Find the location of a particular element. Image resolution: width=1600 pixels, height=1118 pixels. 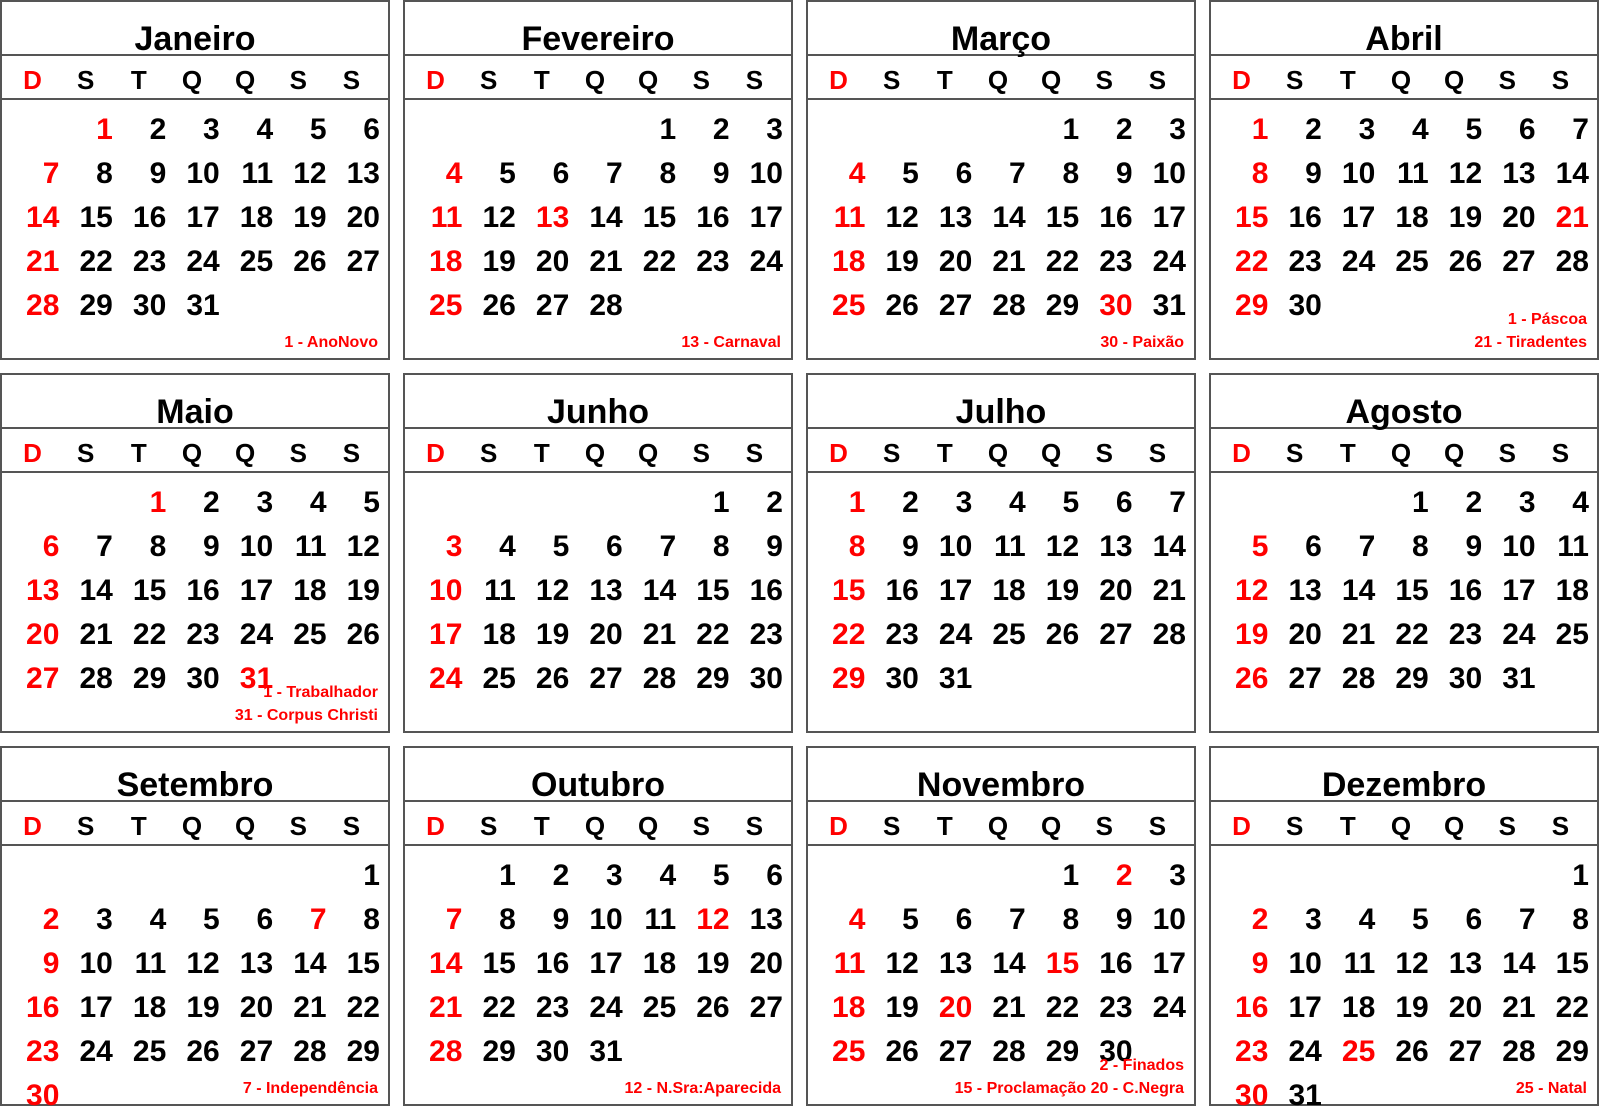

day-cell: 3 is located at coordinates (211, 129).